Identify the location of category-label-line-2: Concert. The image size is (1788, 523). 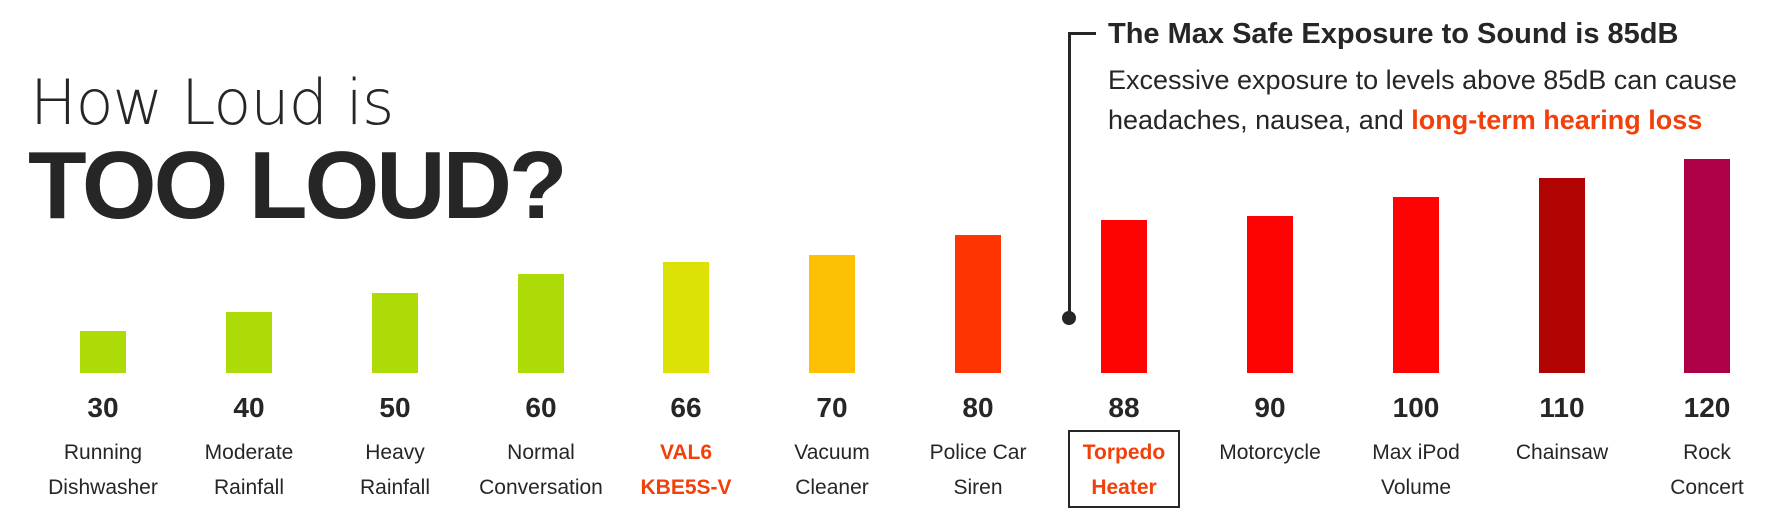
(1707, 487).